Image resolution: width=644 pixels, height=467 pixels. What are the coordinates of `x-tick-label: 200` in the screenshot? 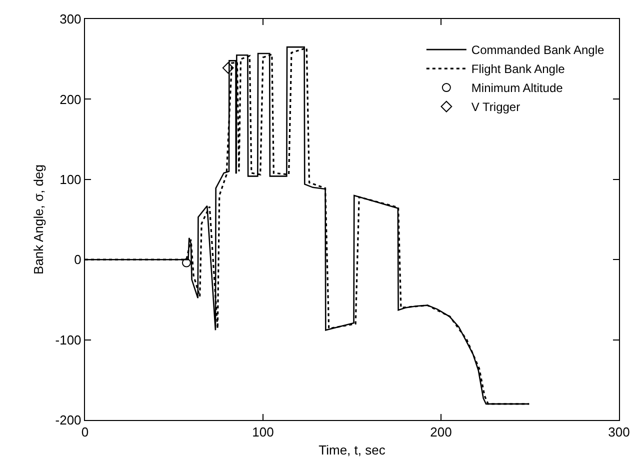 It's located at (441, 432).